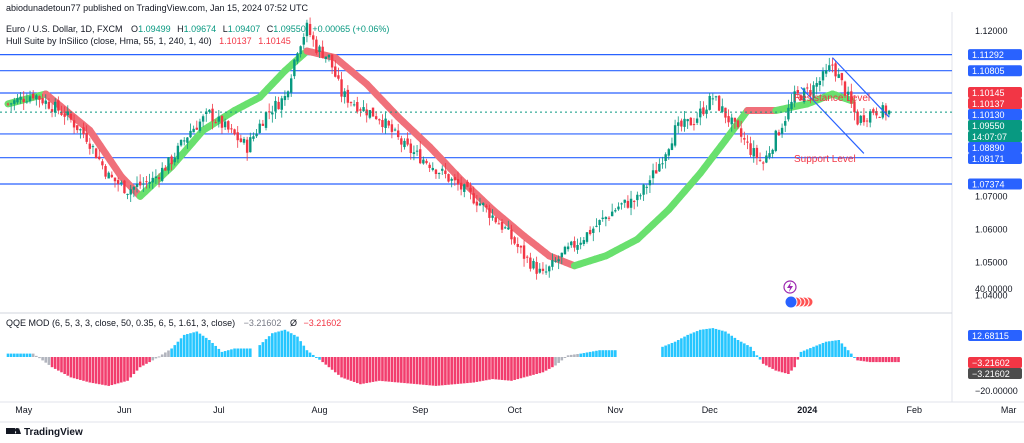  I want to click on price-axis-ticks: 1.12000 1.07000 1.06000 1.05000 1.04000, so click(991, 163).